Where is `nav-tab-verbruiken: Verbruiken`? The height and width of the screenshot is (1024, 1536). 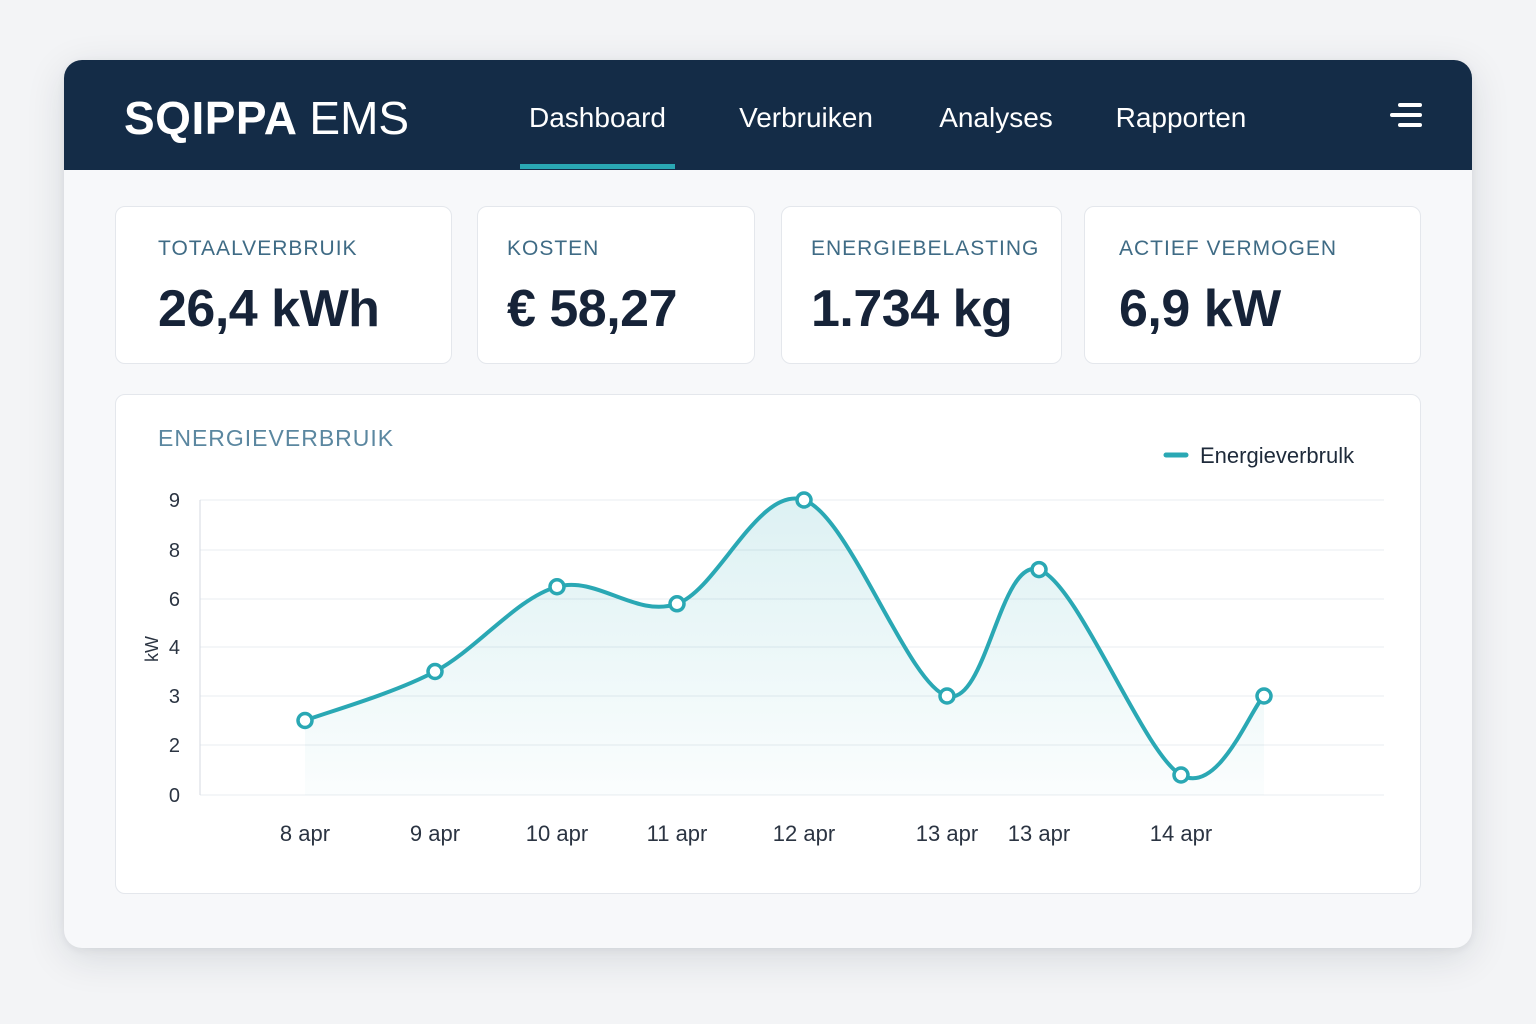 nav-tab-verbruiken: Verbruiken is located at coordinates (806, 117).